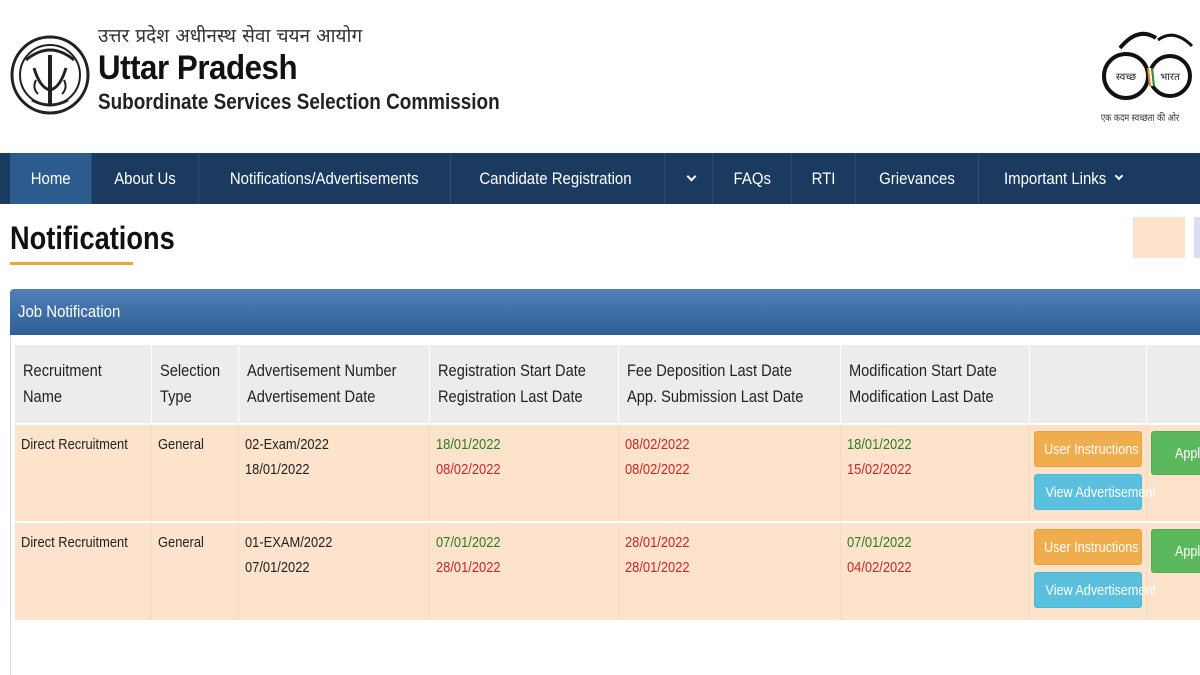  Describe the element at coordinates (1126, 77) in the screenshot. I see `swachh-left-text: स्वच्छ` at that location.